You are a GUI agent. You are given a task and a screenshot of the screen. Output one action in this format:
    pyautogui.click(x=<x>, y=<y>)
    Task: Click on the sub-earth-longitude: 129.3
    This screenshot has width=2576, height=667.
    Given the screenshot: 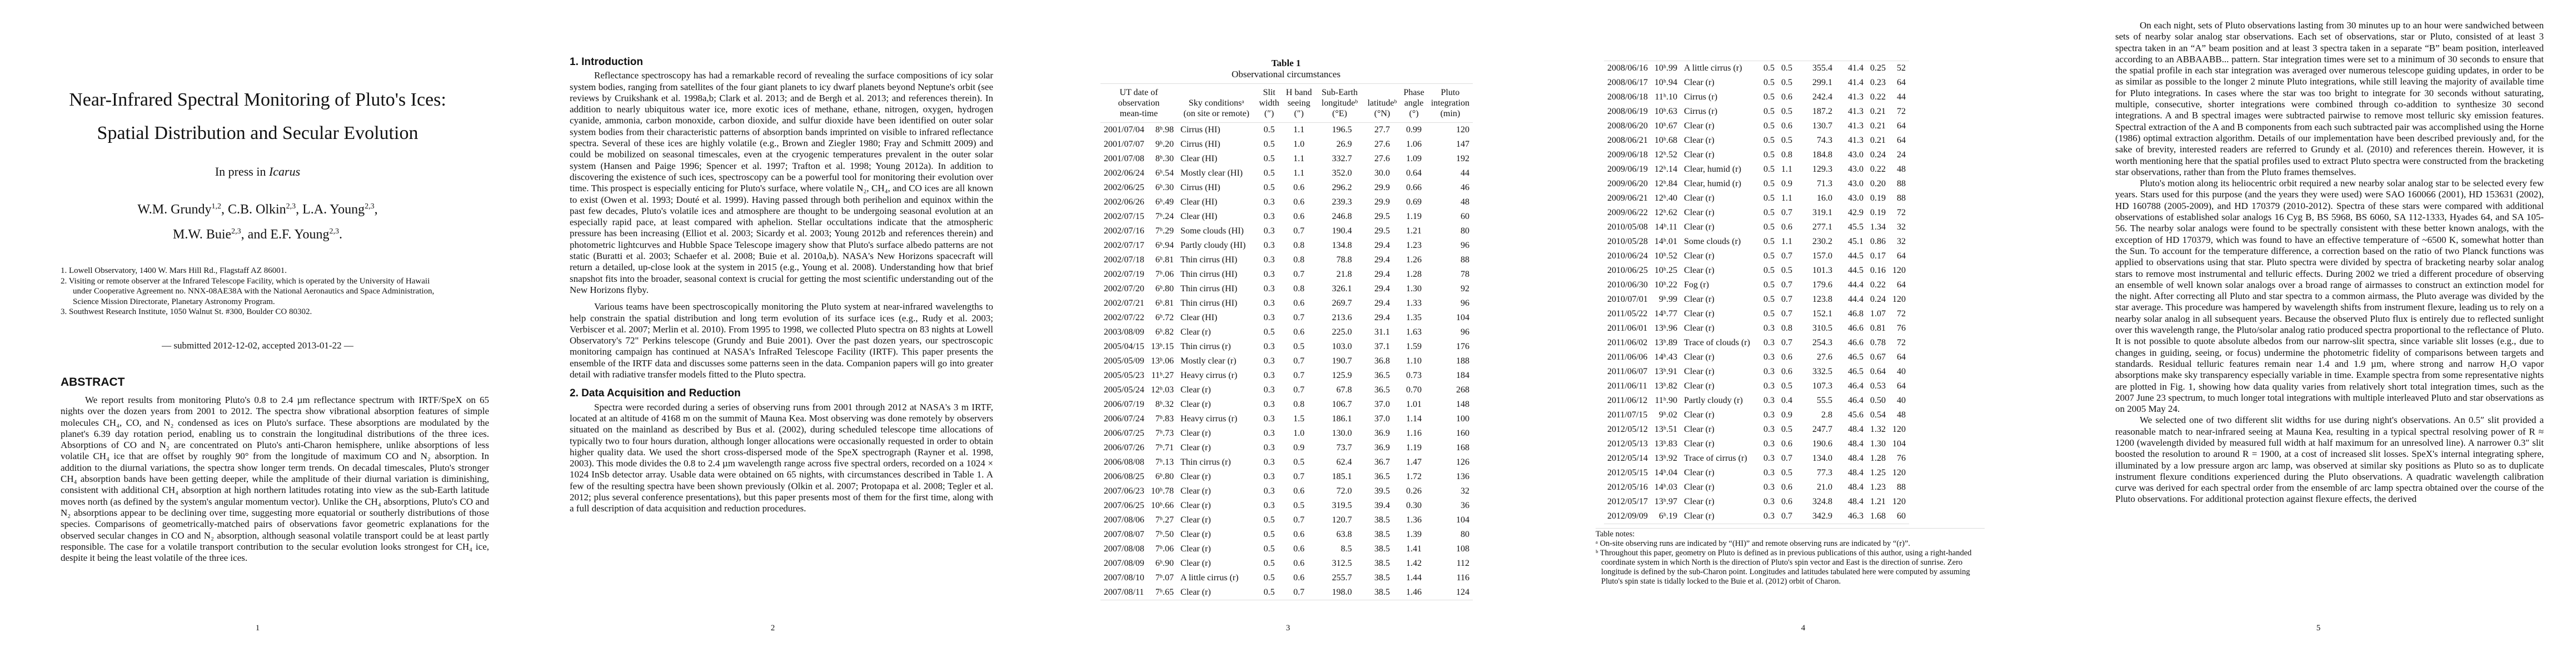 What is the action you would take?
    pyautogui.click(x=1822, y=169)
    